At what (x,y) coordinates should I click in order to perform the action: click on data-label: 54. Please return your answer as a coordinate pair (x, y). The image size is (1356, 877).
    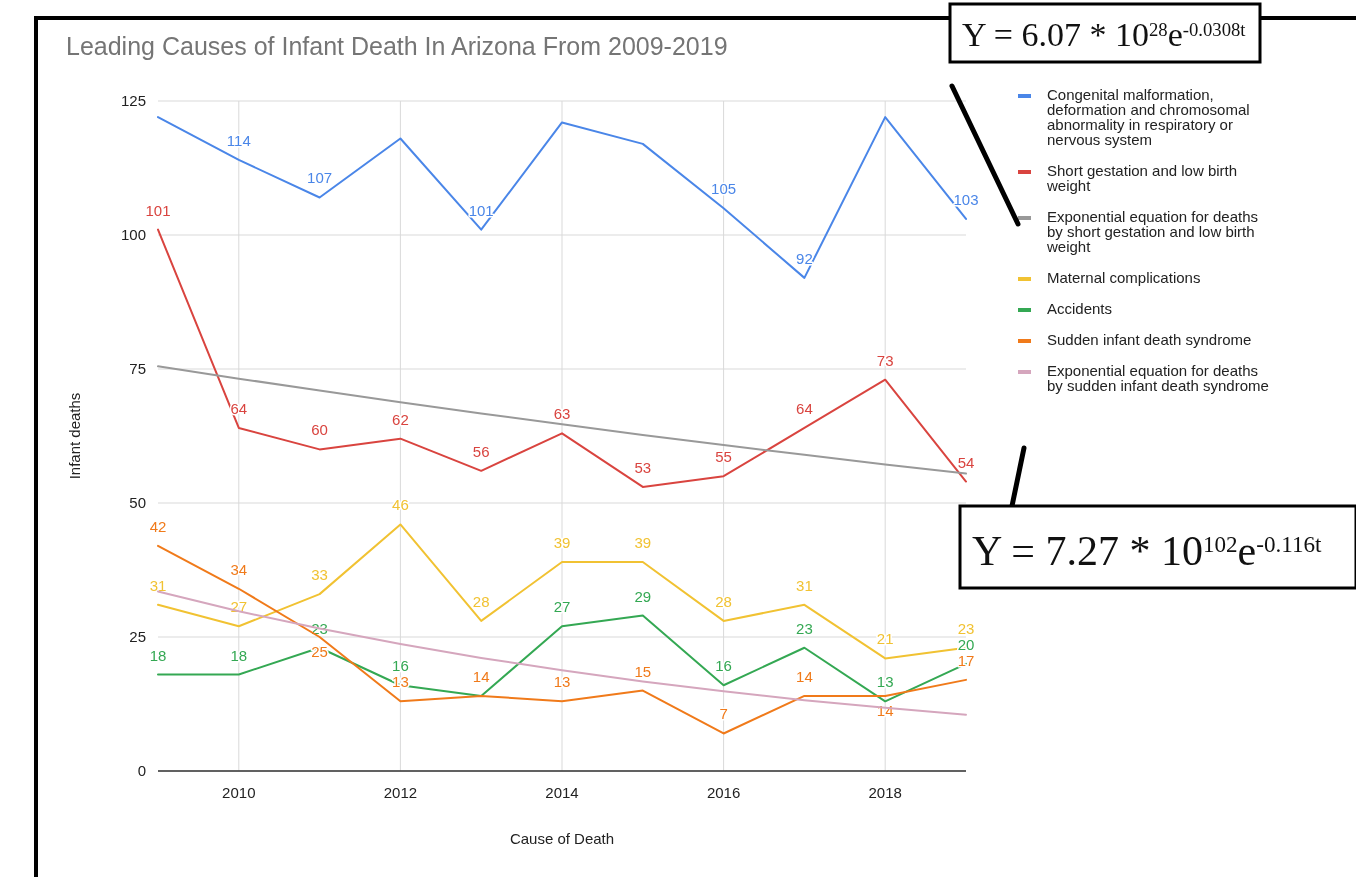
    Looking at the image, I should click on (966, 462).